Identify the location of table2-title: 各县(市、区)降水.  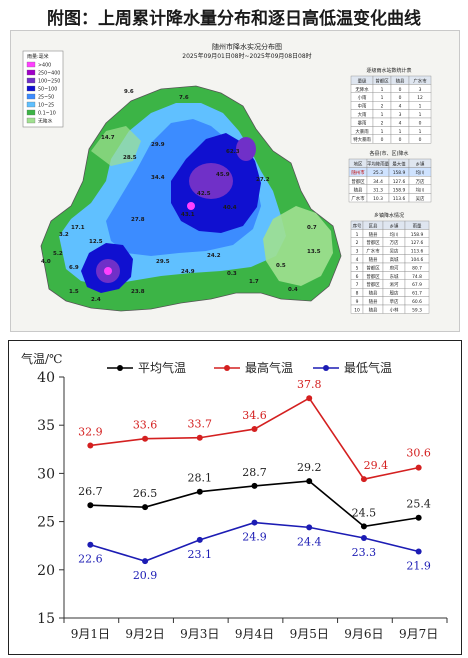
(389, 153).